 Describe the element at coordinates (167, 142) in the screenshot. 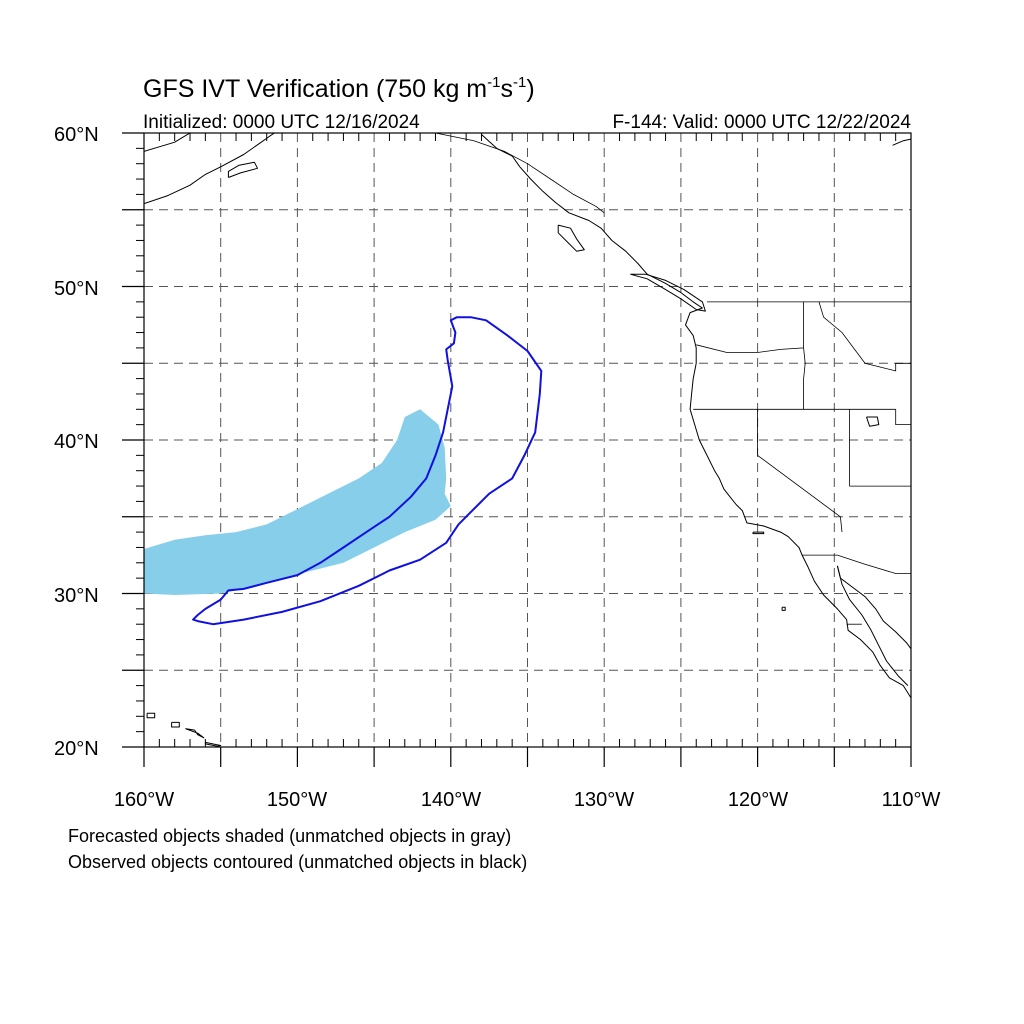

I see `alaska-upper-left` at that location.